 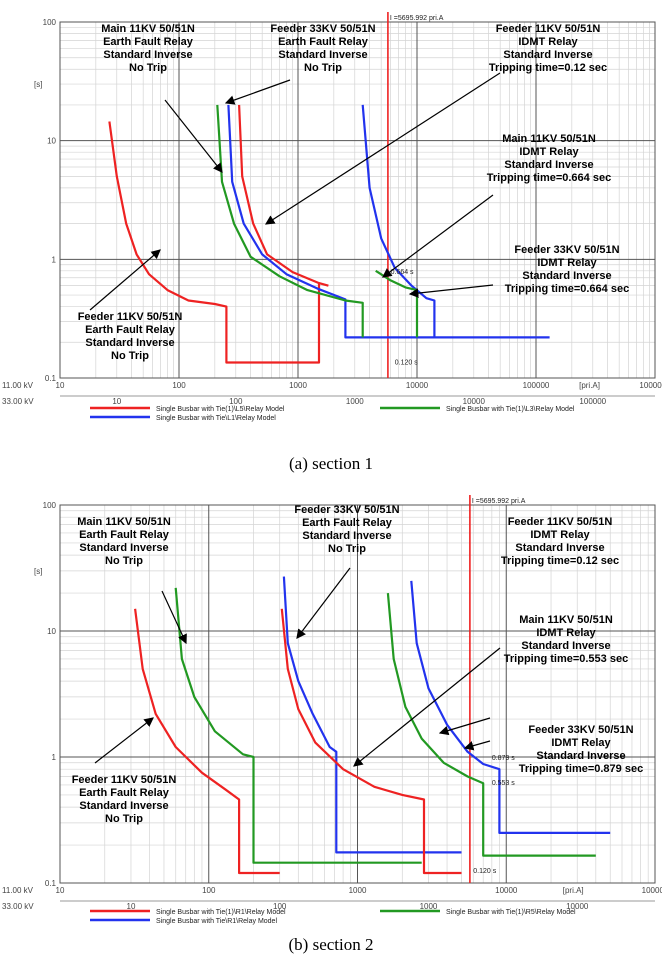 I want to click on point-value-label: 0.879 s, so click(x=503, y=758).